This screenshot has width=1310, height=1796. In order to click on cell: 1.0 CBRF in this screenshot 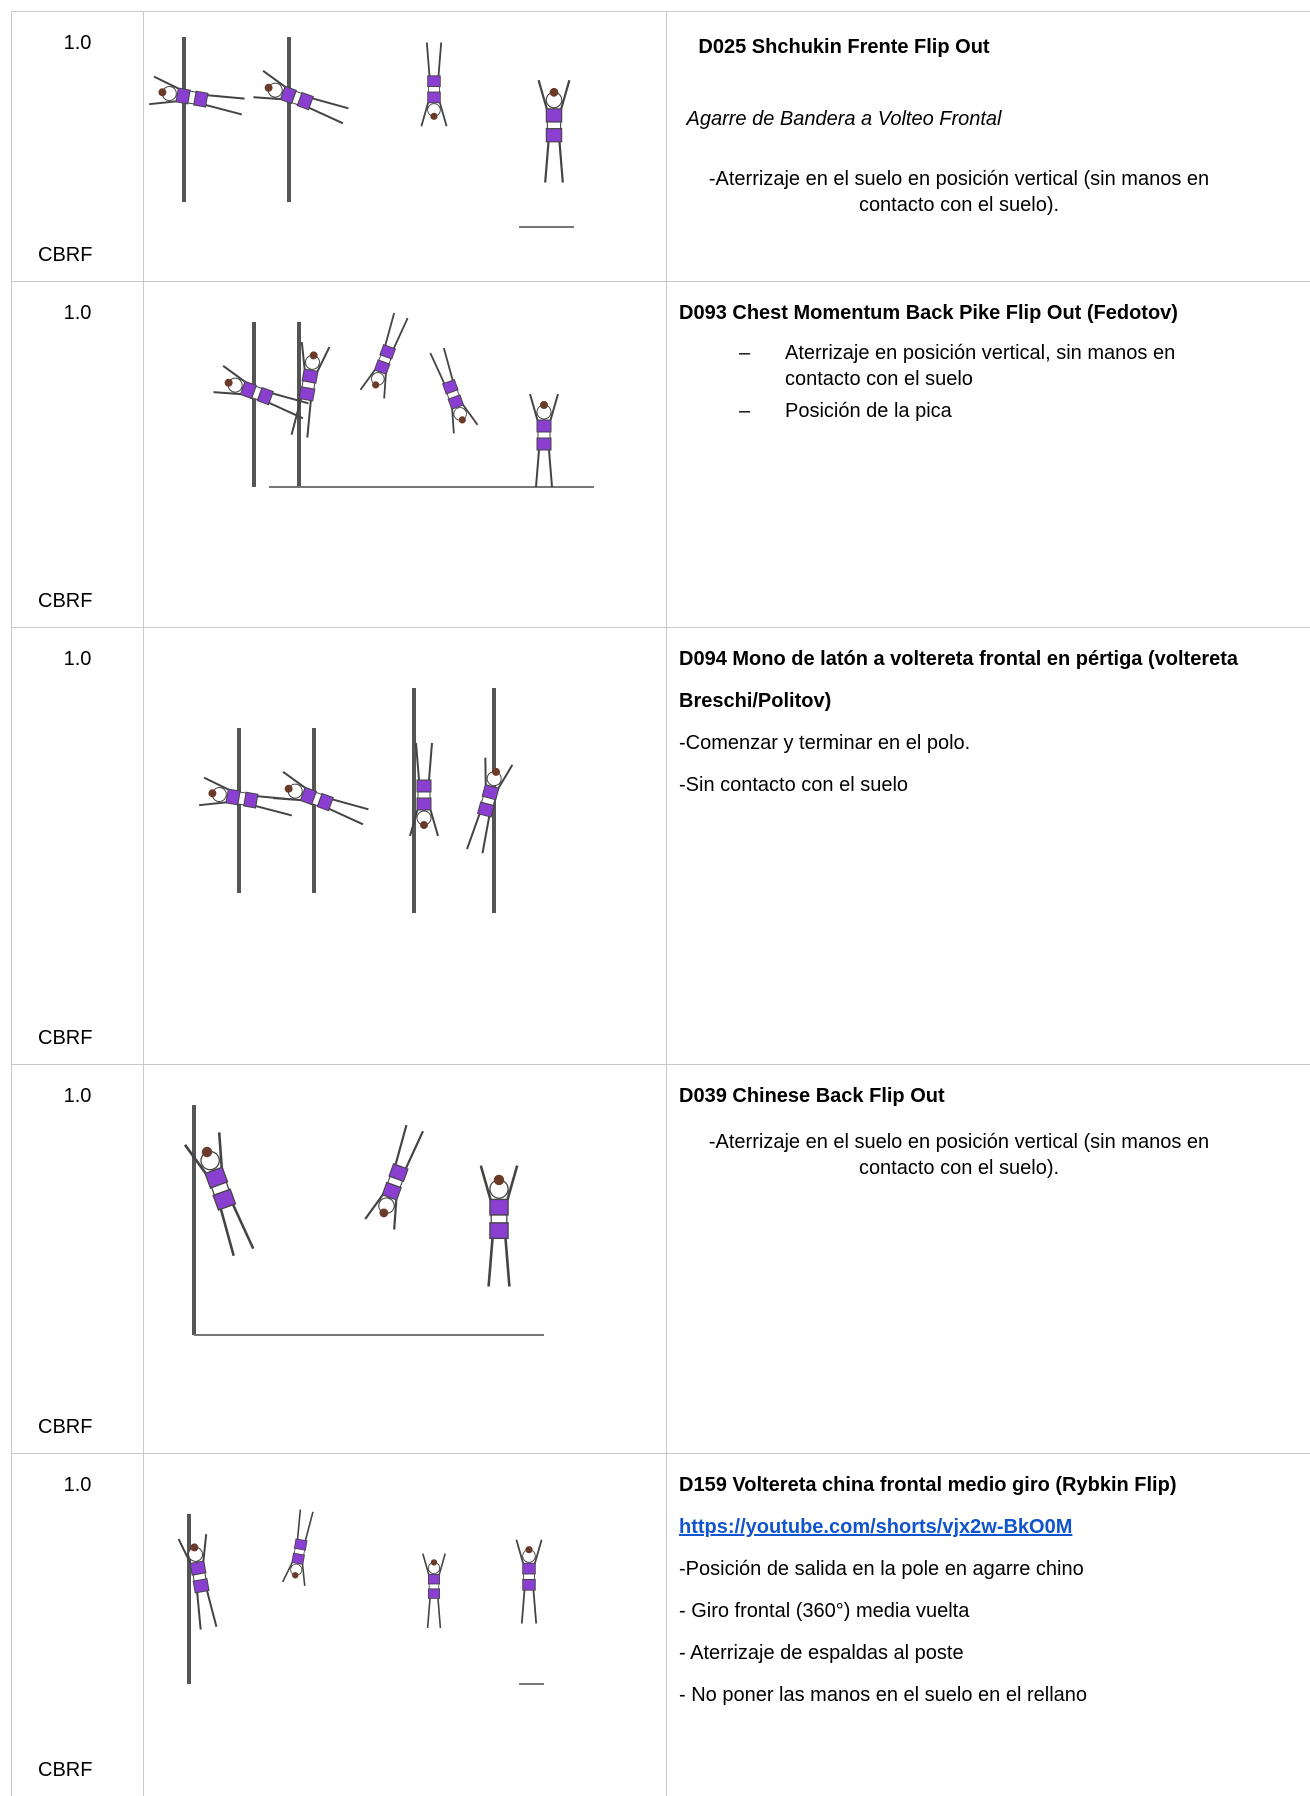, I will do `click(77, 1259)`.